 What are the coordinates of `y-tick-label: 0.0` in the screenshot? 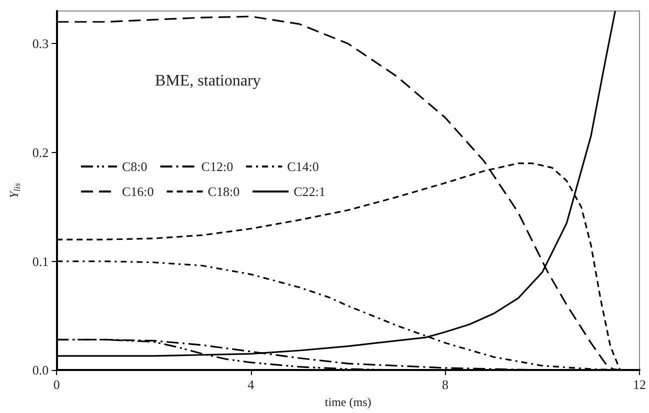 It's located at (40, 370).